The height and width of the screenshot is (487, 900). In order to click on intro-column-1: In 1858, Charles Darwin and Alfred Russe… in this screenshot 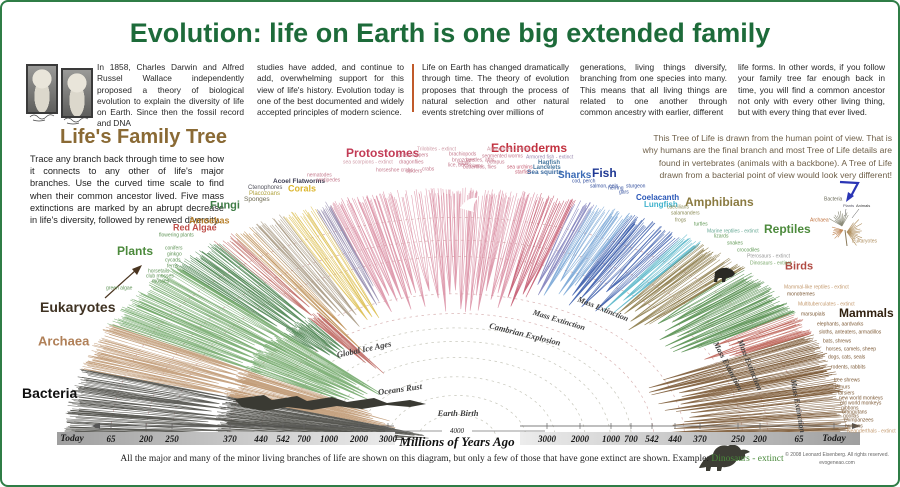, I will do `click(170, 95)`.